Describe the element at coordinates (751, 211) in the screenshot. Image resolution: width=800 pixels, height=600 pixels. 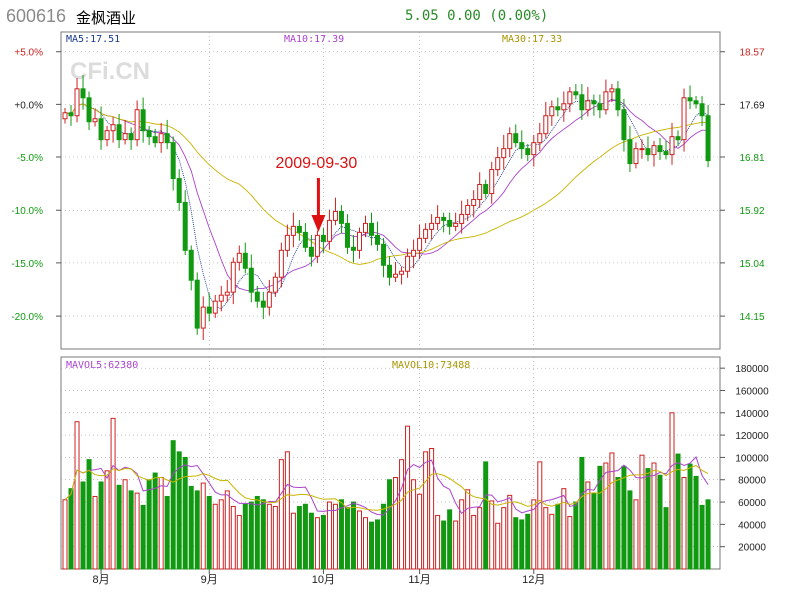
I see `right-tick-label: 15.92` at that location.